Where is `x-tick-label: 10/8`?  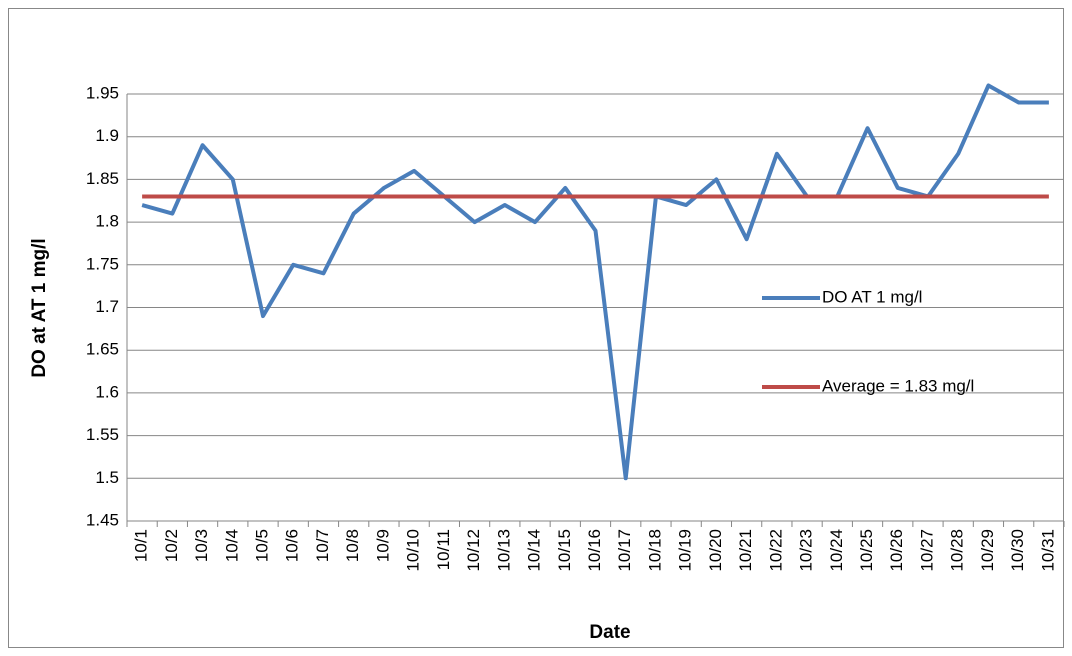
x-tick-label: 10/8 is located at coordinates (352, 545).